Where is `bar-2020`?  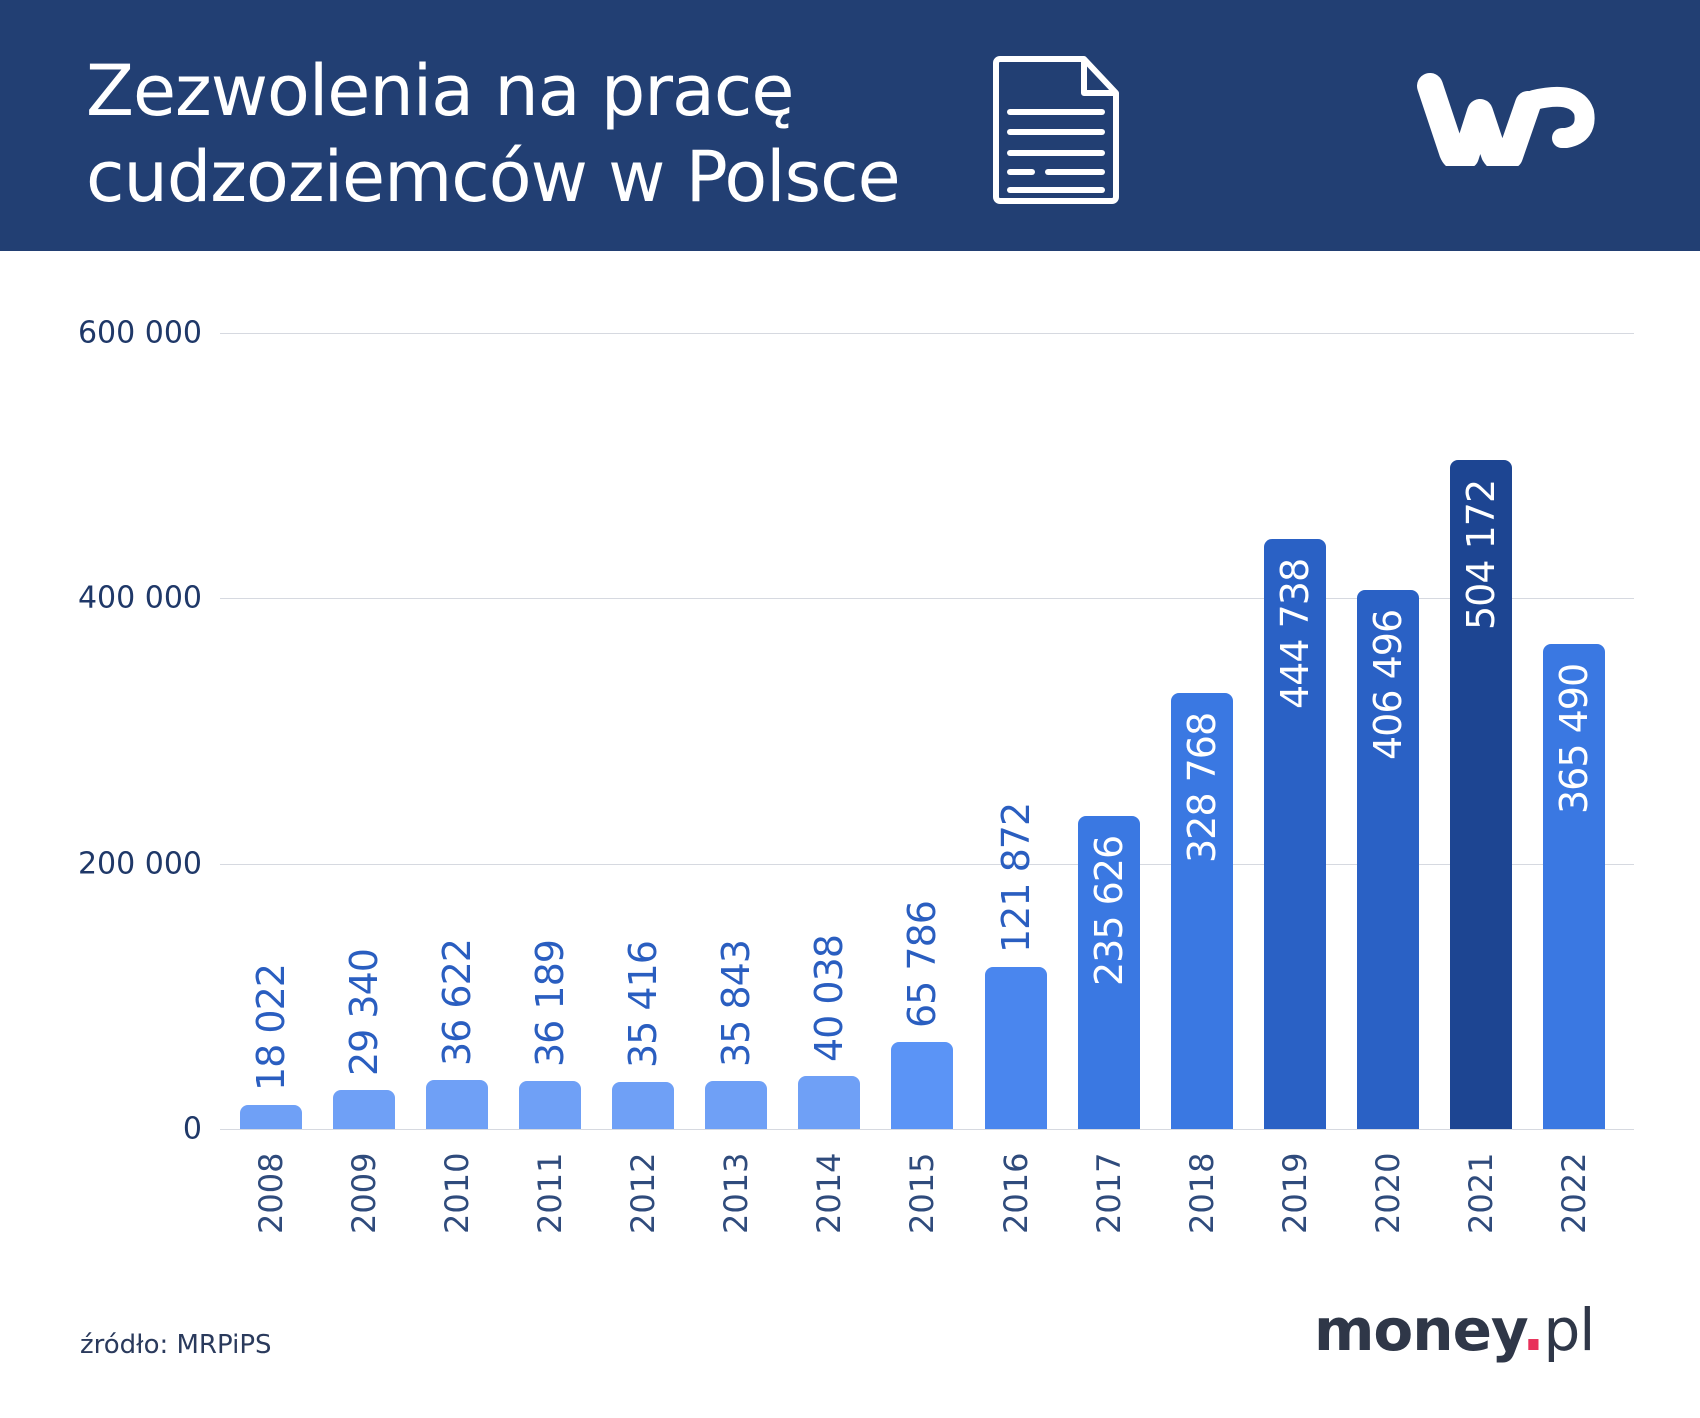
bar-2020 is located at coordinates (1387, 859).